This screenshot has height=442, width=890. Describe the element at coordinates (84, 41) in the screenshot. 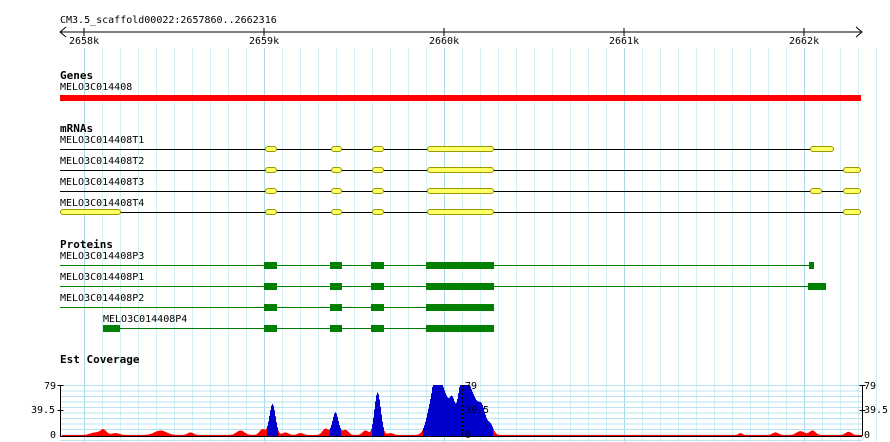

I see `ruler-tick-label: 2658k` at that location.